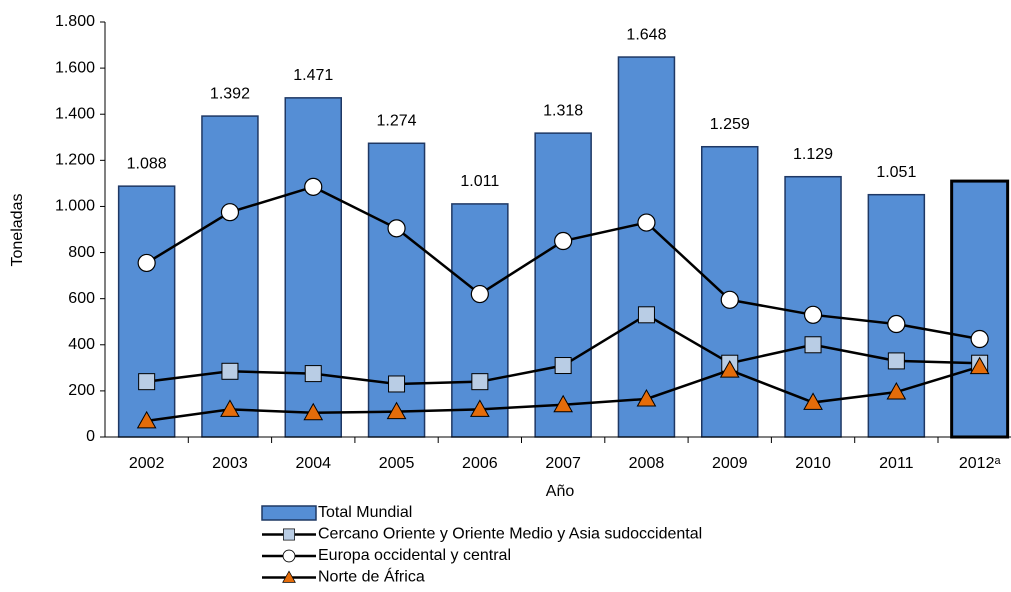  Describe the element at coordinates (81, 252) in the screenshot. I see `y-tick-label: 800` at that location.